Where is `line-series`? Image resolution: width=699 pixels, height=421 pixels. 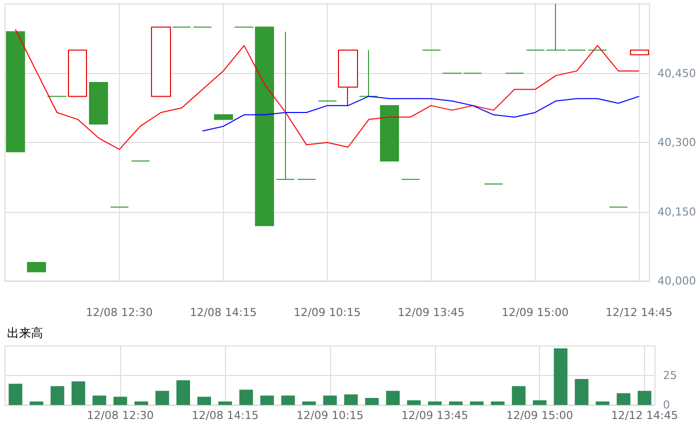 line-series is located at coordinates (421, 114).